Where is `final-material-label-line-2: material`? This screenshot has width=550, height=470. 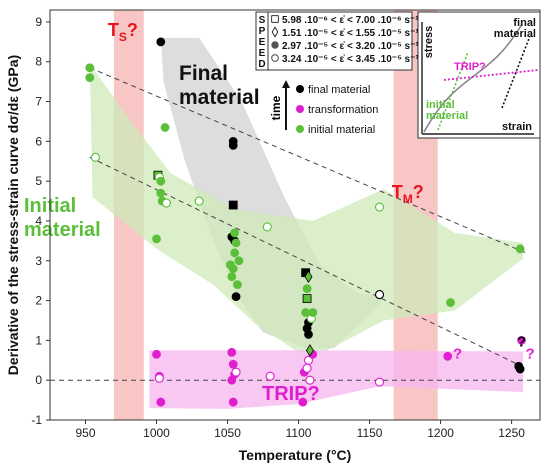 final-material-label-line-2: material is located at coordinates (219, 97).